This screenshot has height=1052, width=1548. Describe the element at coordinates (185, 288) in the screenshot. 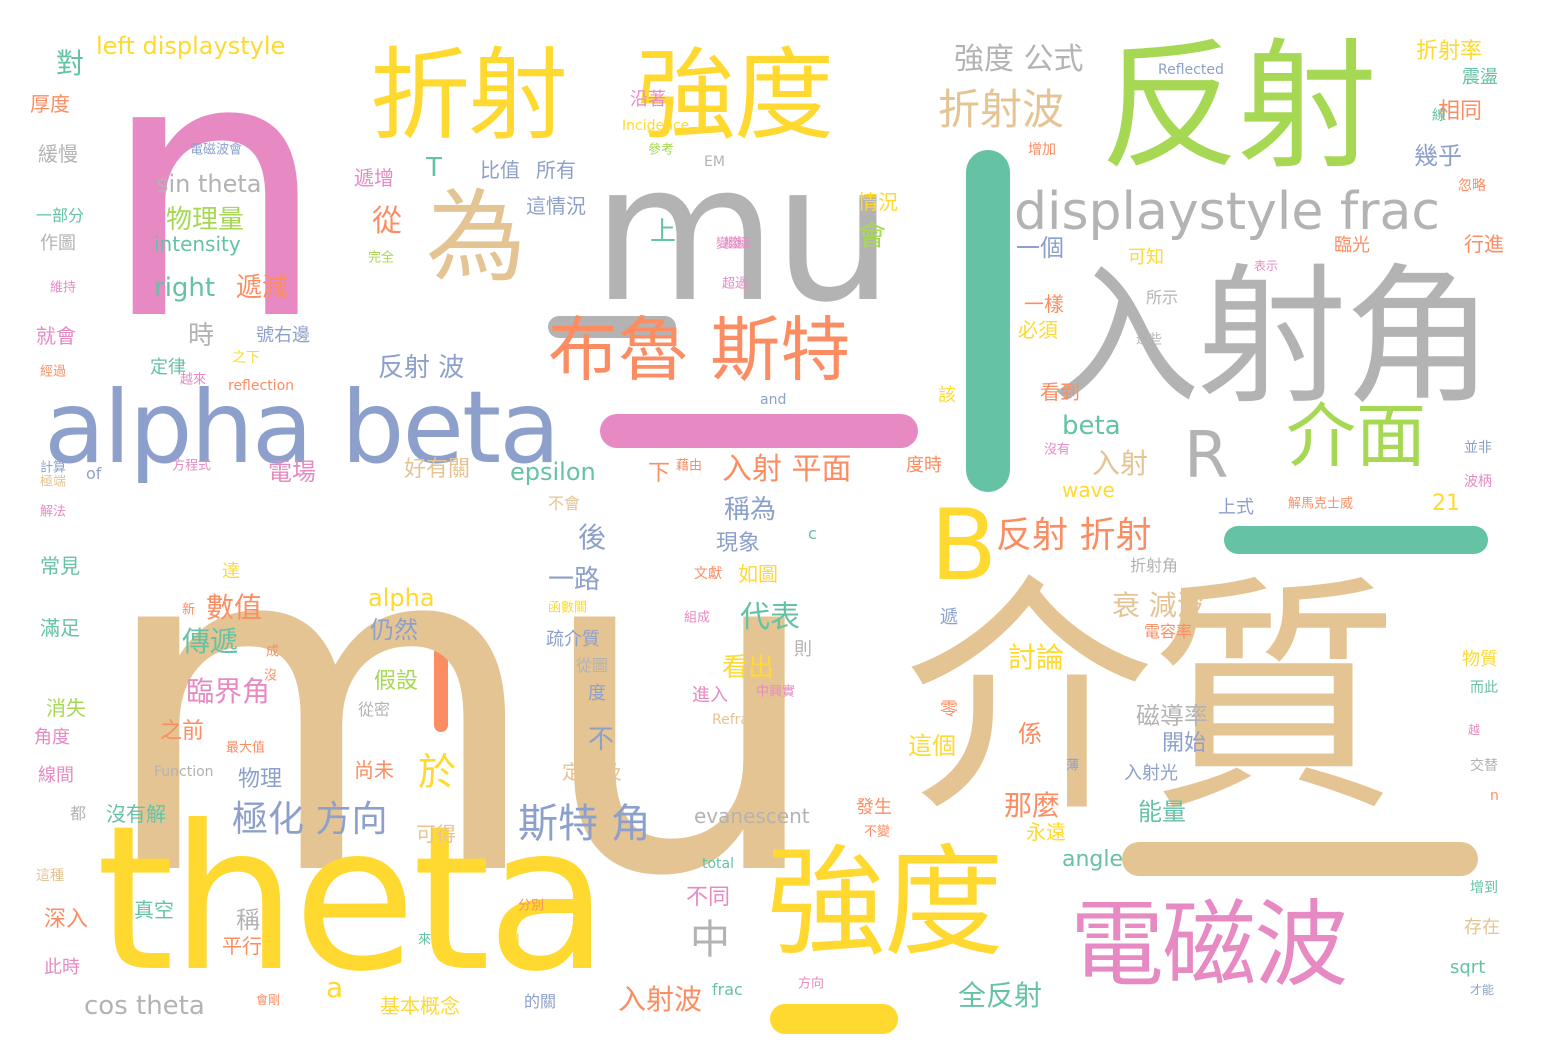

I see `word-29: right` at that location.